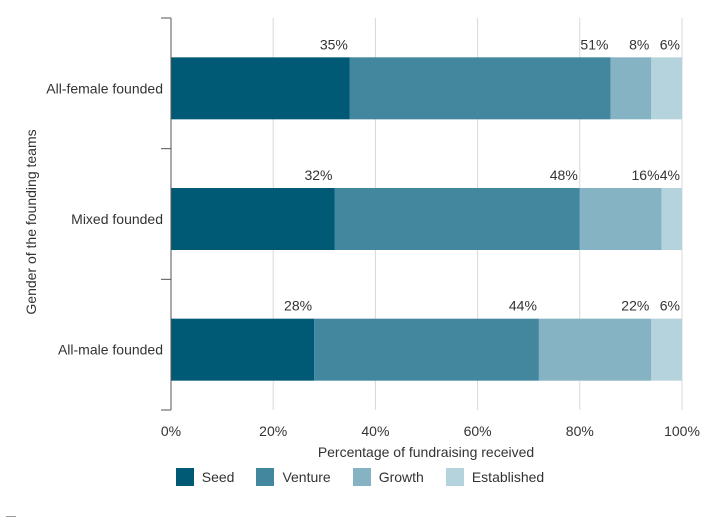 The height and width of the screenshot is (520, 720). Describe the element at coordinates (523, 306) in the screenshot. I see `data-label: 44%` at that location.